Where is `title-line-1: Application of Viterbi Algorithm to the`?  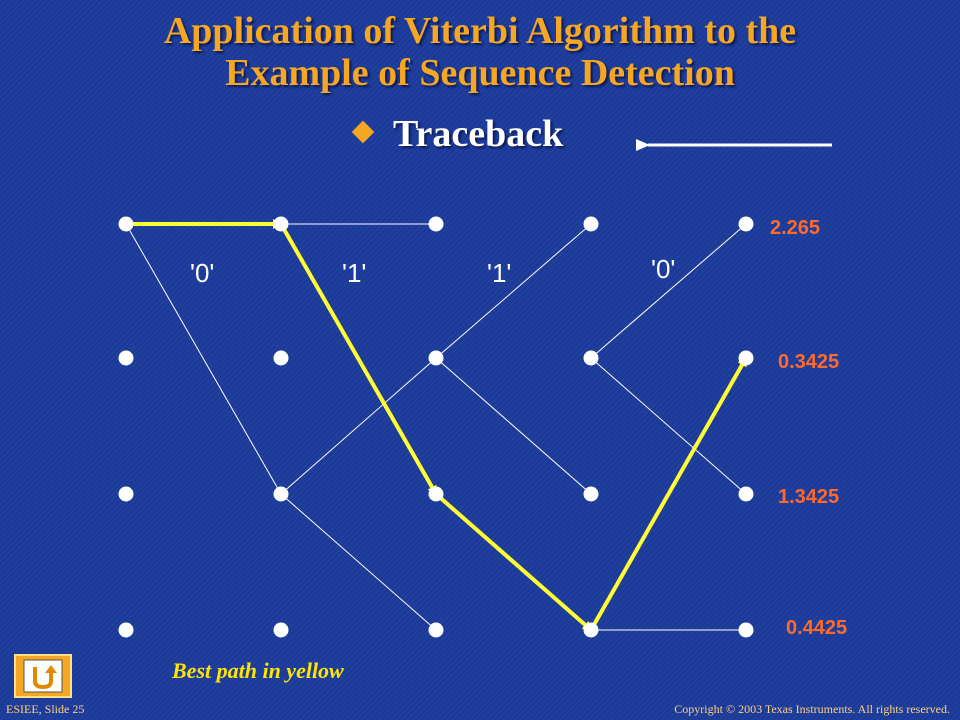 title-line-1: Application of Viterbi Algorithm to the is located at coordinates (480, 31).